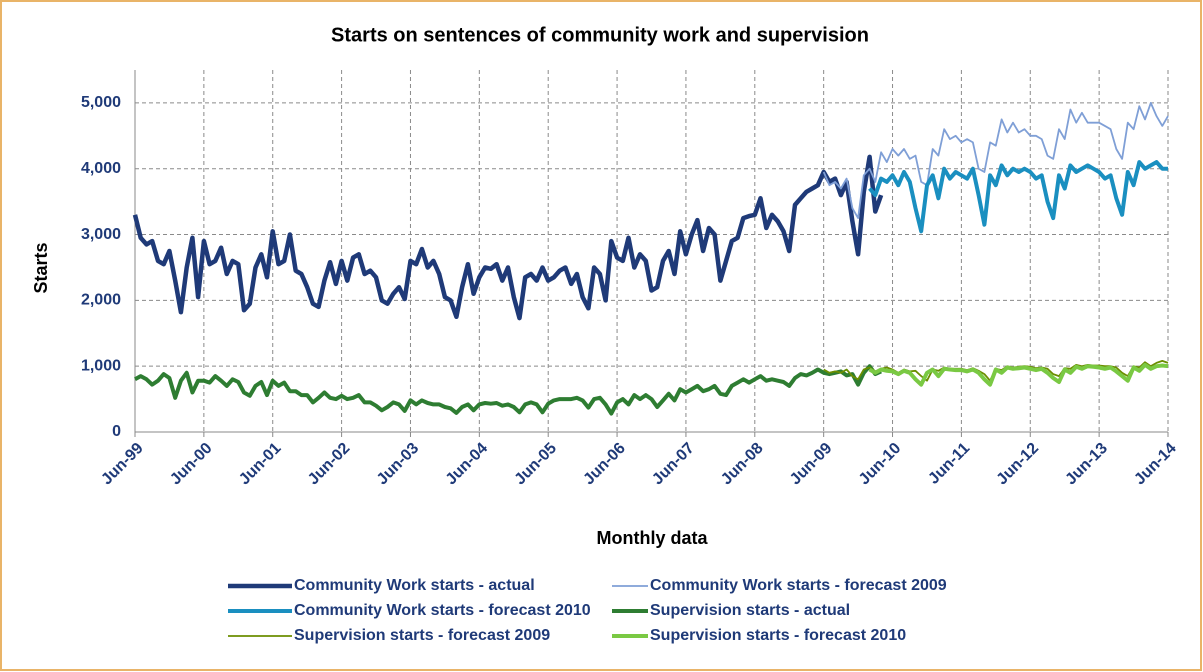 Image resolution: width=1203 pixels, height=672 pixels. I want to click on y-tick-label: 3,000, so click(101, 234).